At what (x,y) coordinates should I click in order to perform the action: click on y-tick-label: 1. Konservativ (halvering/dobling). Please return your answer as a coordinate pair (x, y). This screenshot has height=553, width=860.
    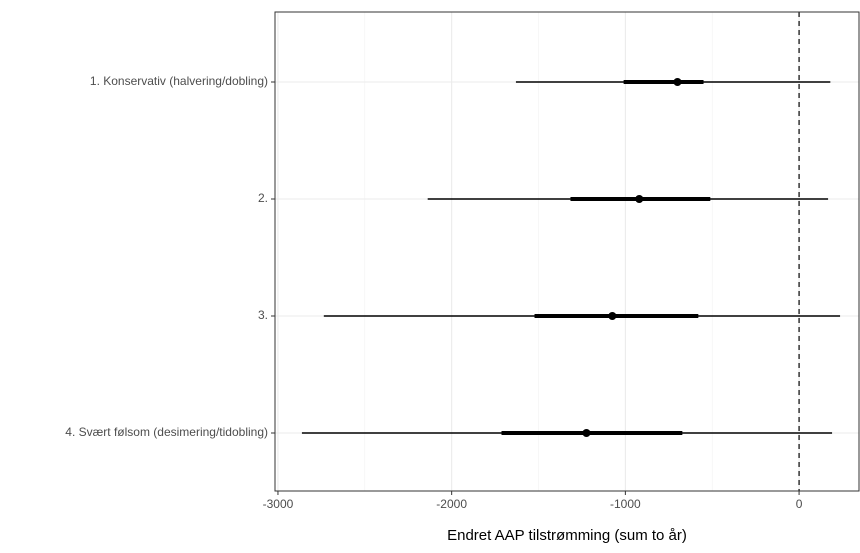
    Looking at the image, I should click on (179, 81).